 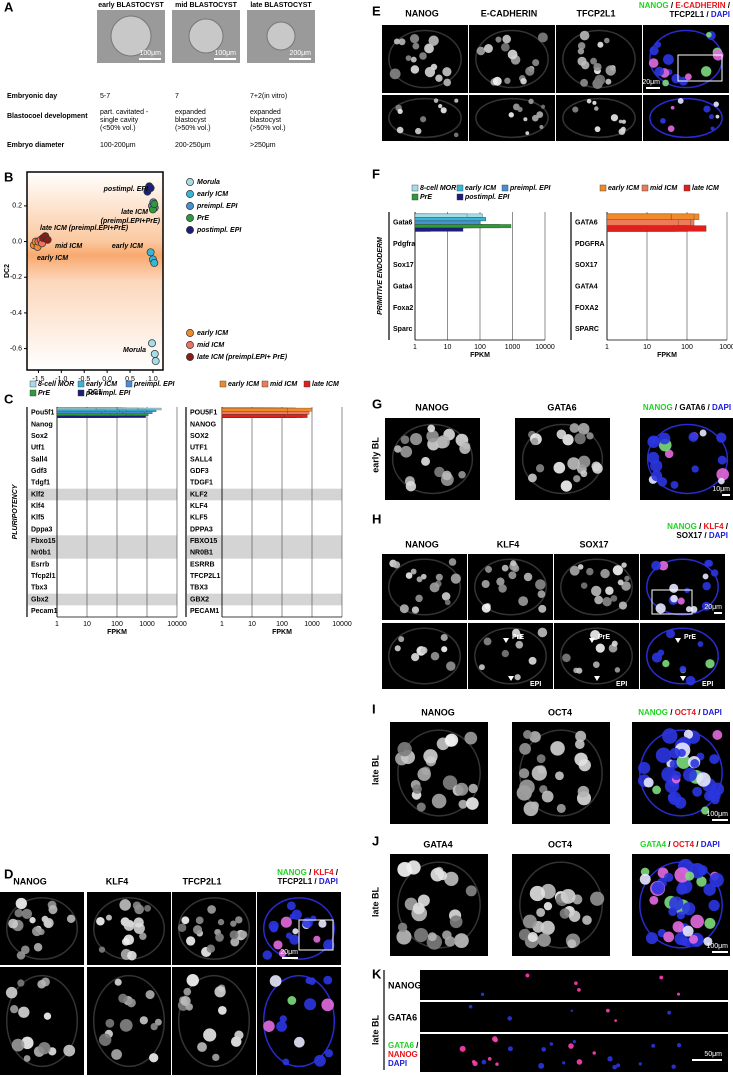 What do you see at coordinates (586, 223) in the screenshot?
I see `category-label: GATA6` at bounding box center [586, 223].